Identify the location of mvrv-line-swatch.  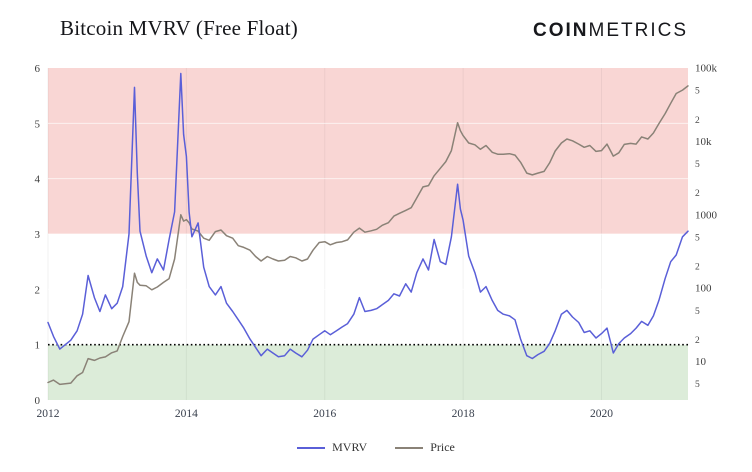
(311, 447).